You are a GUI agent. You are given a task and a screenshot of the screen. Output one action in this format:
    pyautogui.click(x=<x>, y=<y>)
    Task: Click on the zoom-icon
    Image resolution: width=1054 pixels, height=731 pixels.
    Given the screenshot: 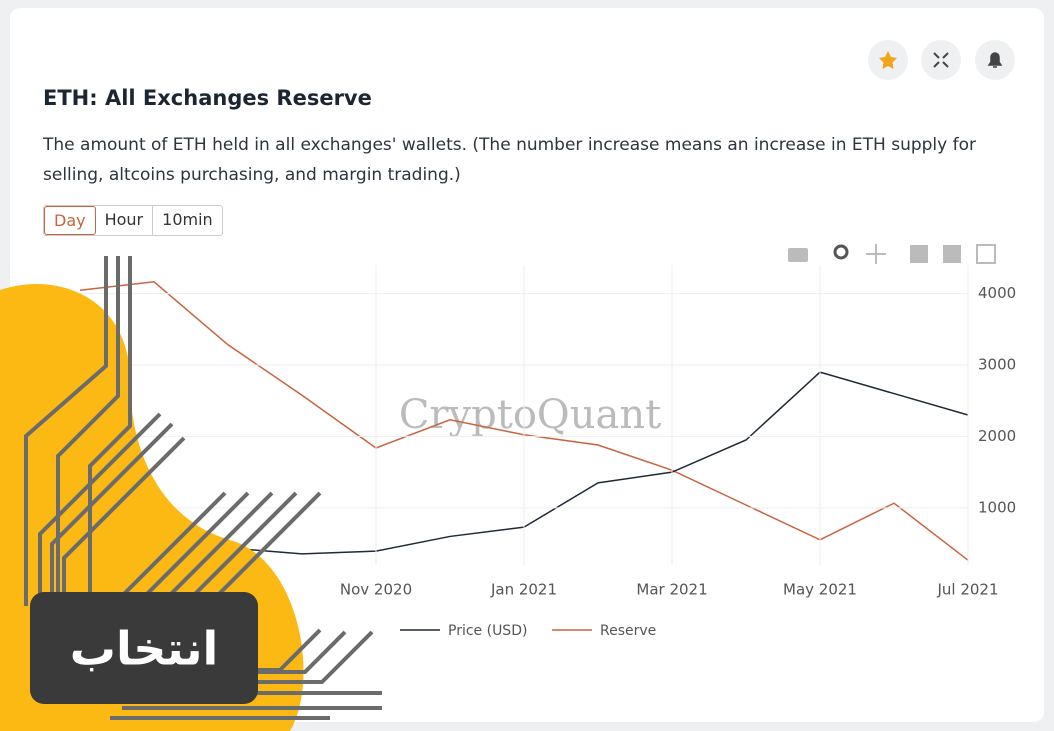 What is the action you would take?
    pyautogui.click(x=841, y=252)
    